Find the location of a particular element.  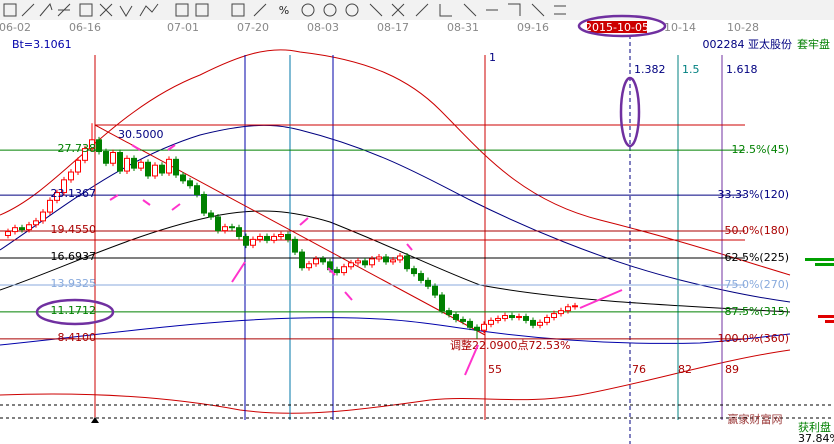

count-label: 89 is located at coordinates (732, 369).